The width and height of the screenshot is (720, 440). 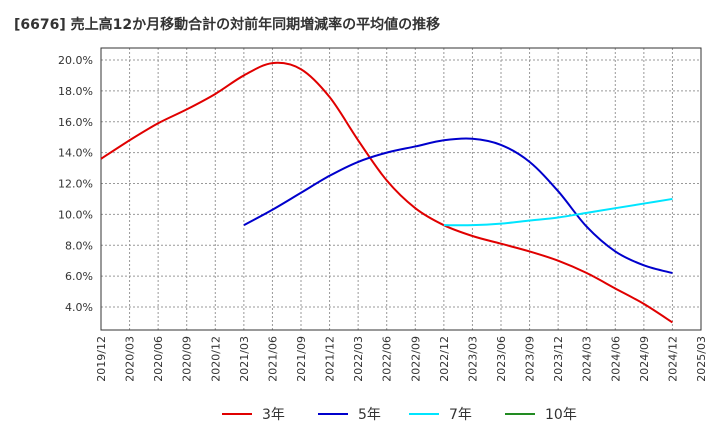 What do you see at coordinates (75, 60) in the screenshot?
I see `y-tick-label: 20.0%` at bounding box center [75, 60].